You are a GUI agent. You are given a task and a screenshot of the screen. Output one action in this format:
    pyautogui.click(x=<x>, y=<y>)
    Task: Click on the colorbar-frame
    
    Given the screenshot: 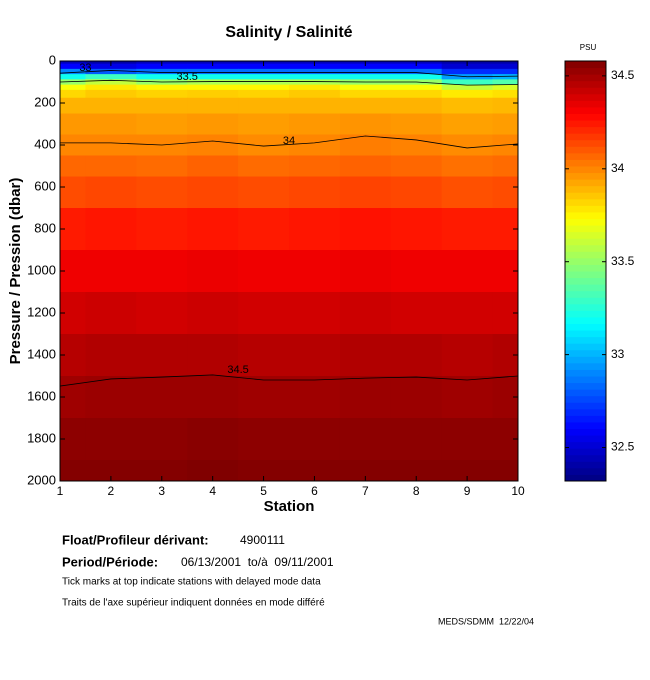 What is the action you would take?
    pyautogui.click(x=585, y=271)
    